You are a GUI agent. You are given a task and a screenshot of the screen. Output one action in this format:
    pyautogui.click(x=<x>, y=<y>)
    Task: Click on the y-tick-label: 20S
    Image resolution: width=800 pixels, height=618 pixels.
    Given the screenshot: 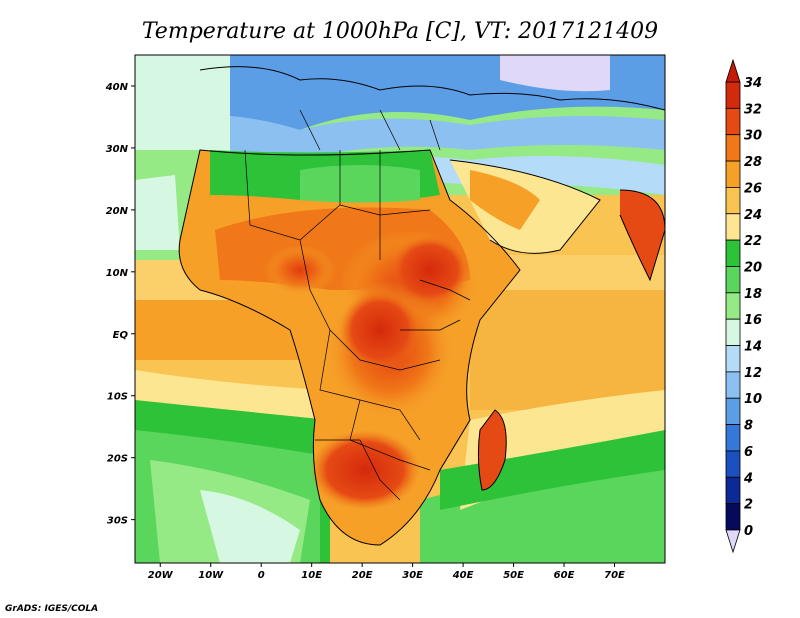 What is the action you would take?
    pyautogui.click(x=117, y=459)
    